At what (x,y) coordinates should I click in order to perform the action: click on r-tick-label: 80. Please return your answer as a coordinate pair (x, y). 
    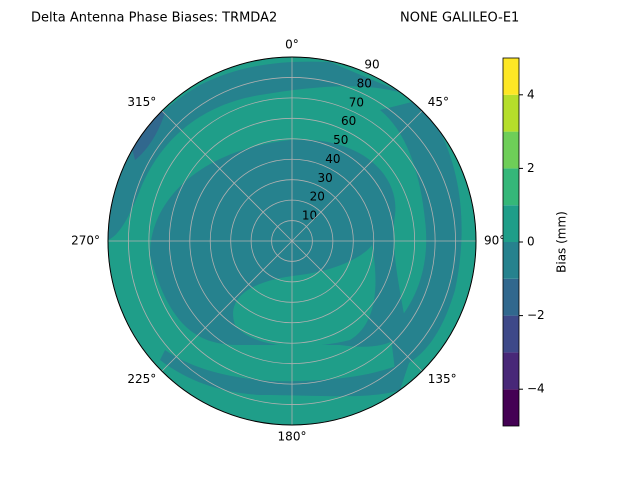
    Looking at the image, I should click on (364, 83).